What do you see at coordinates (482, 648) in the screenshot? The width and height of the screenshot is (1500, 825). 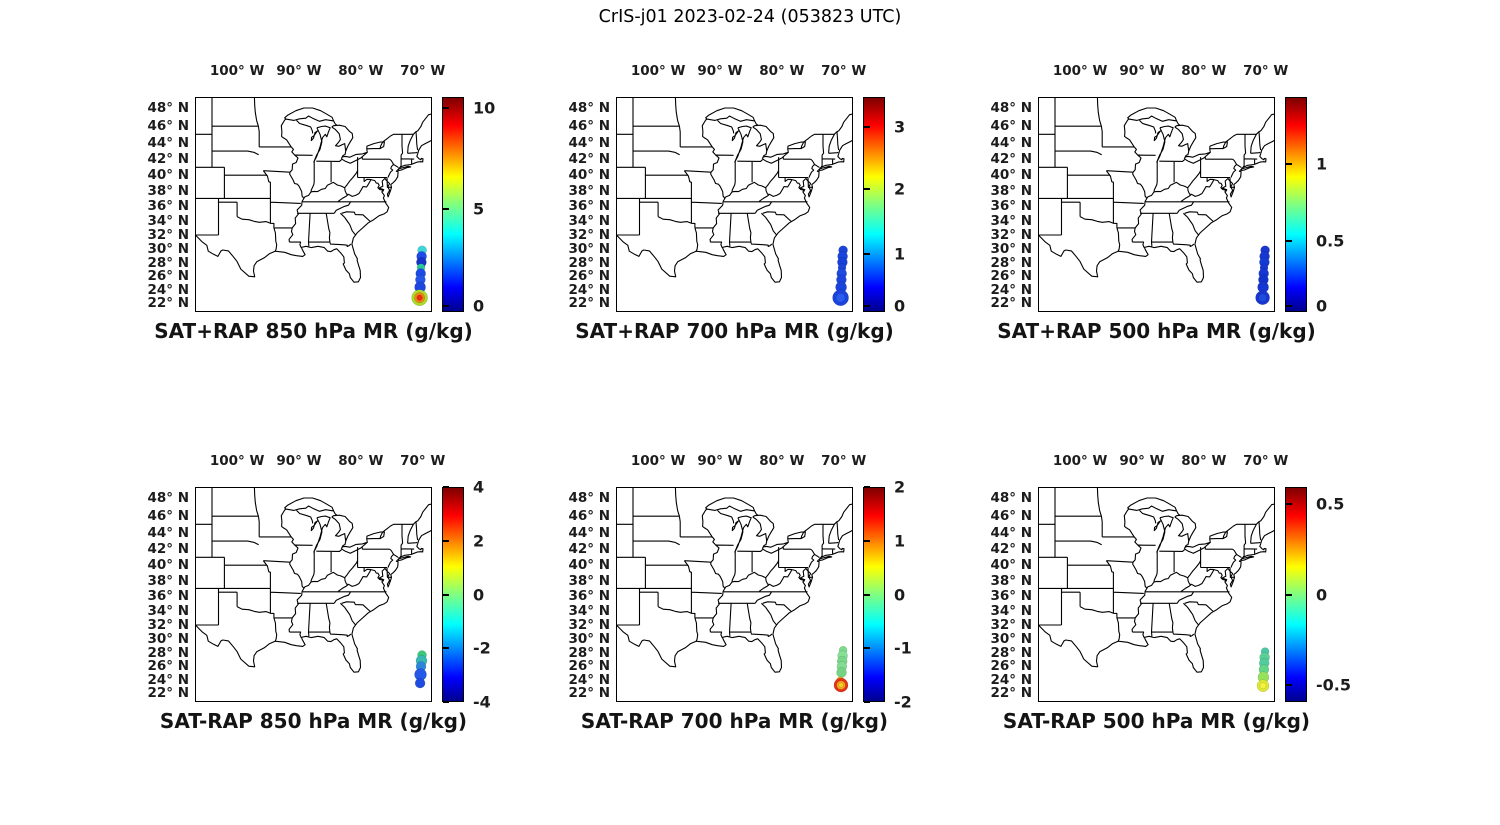 I see `colorbar-tick-label: -2` at bounding box center [482, 648].